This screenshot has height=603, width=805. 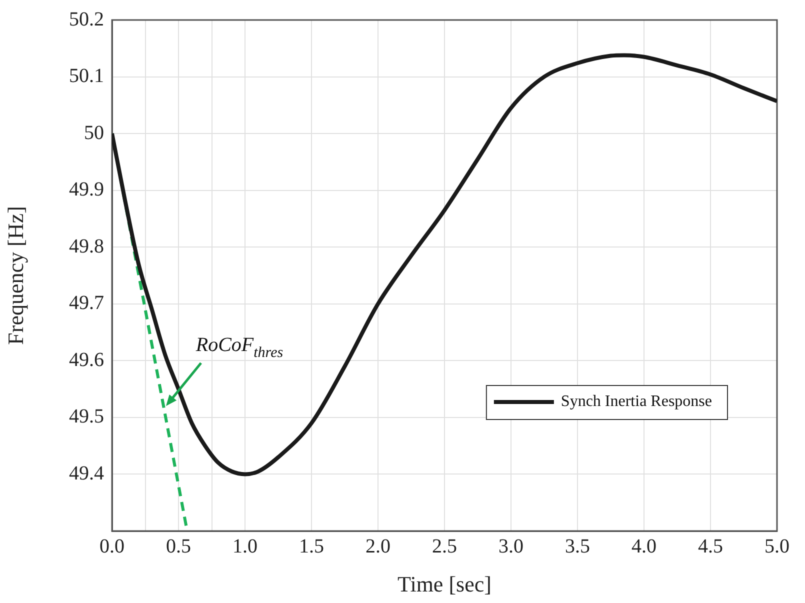 I want to click on y-tick-label: 49.5, so click(x=86, y=417).